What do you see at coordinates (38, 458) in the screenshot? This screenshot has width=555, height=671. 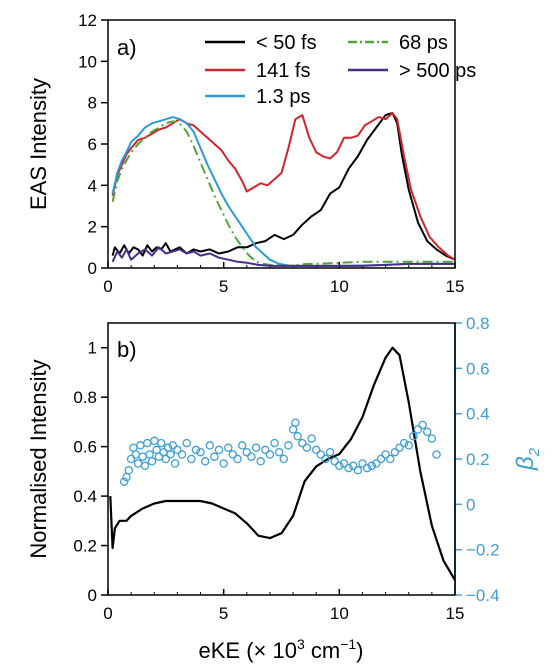 I see `panel-b-ylabel: Normalised Intensity` at bounding box center [38, 458].